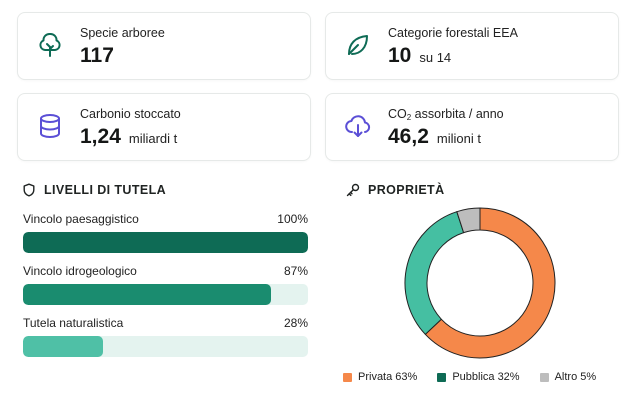 The width and height of the screenshot is (638, 412). What do you see at coordinates (446, 114) in the screenshot?
I see `stat-label: CO2 assorbita / anno` at bounding box center [446, 114].